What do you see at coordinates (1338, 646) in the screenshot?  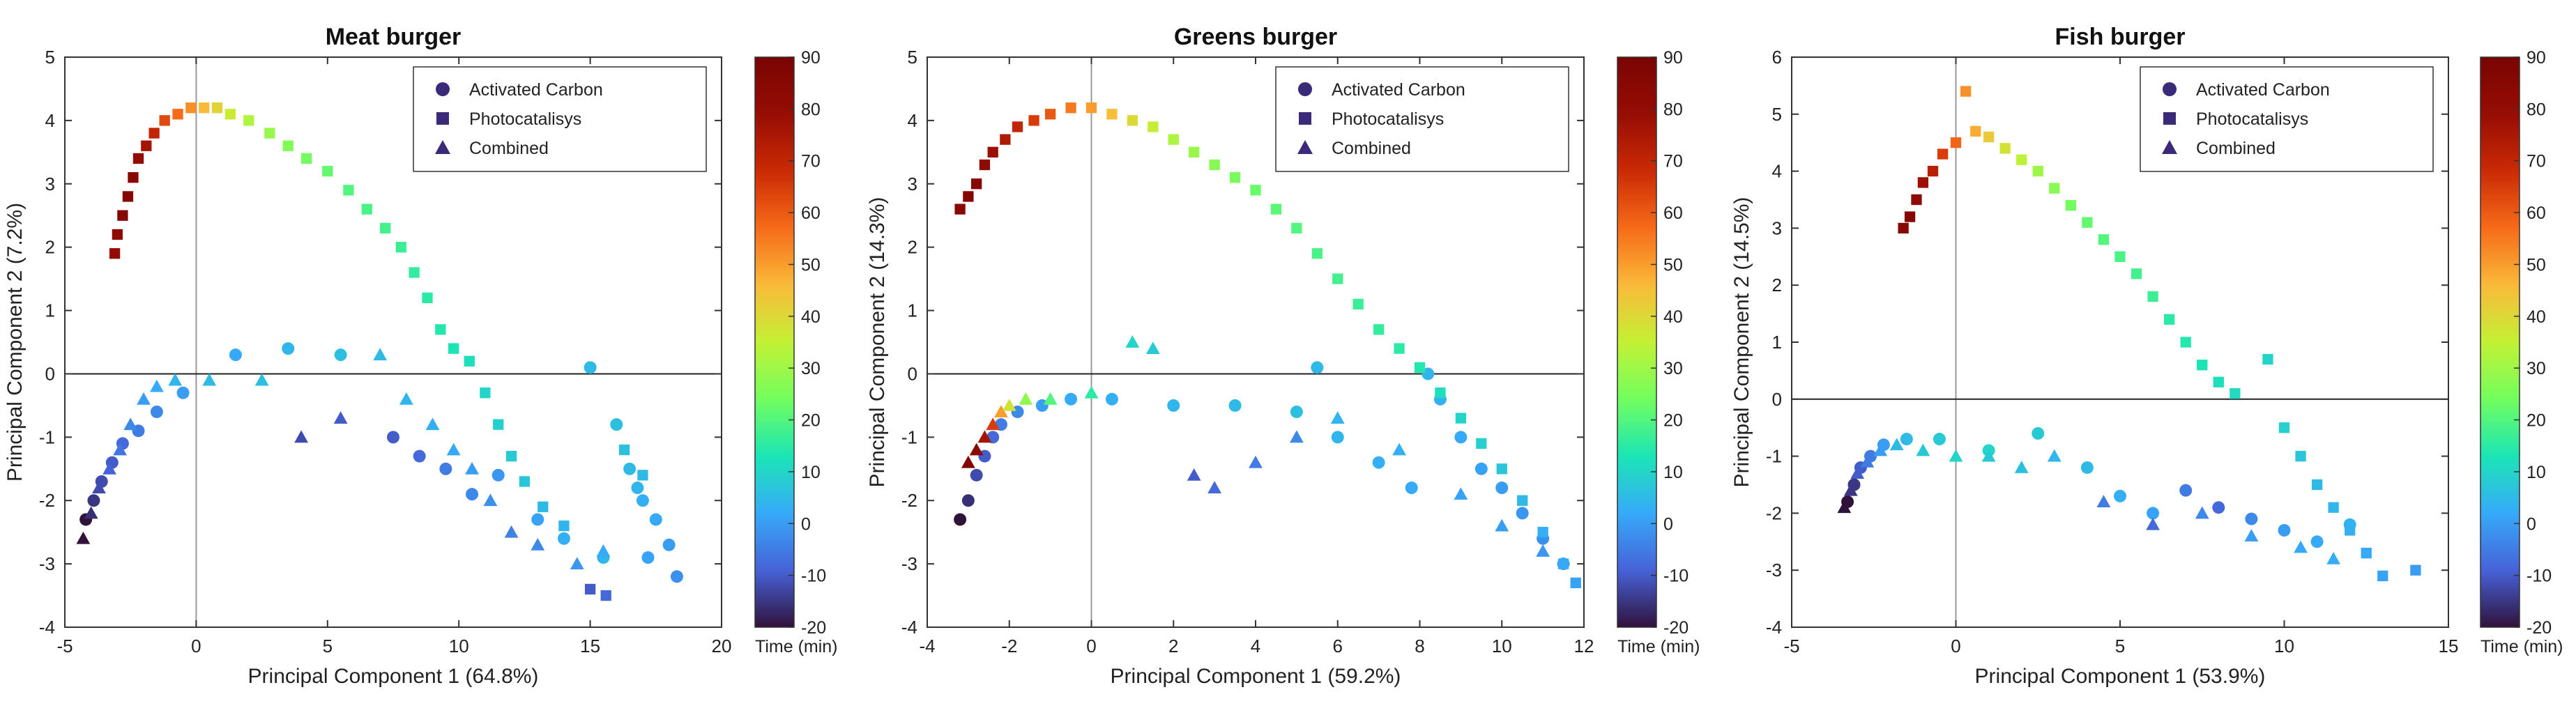 I see `x-tick-label: 6` at bounding box center [1338, 646].